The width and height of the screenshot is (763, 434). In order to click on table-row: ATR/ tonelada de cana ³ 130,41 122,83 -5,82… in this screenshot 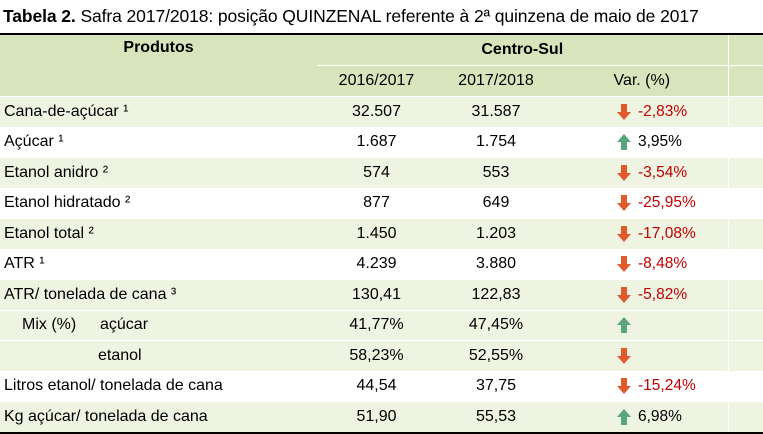, I will do `click(381, 295)`.